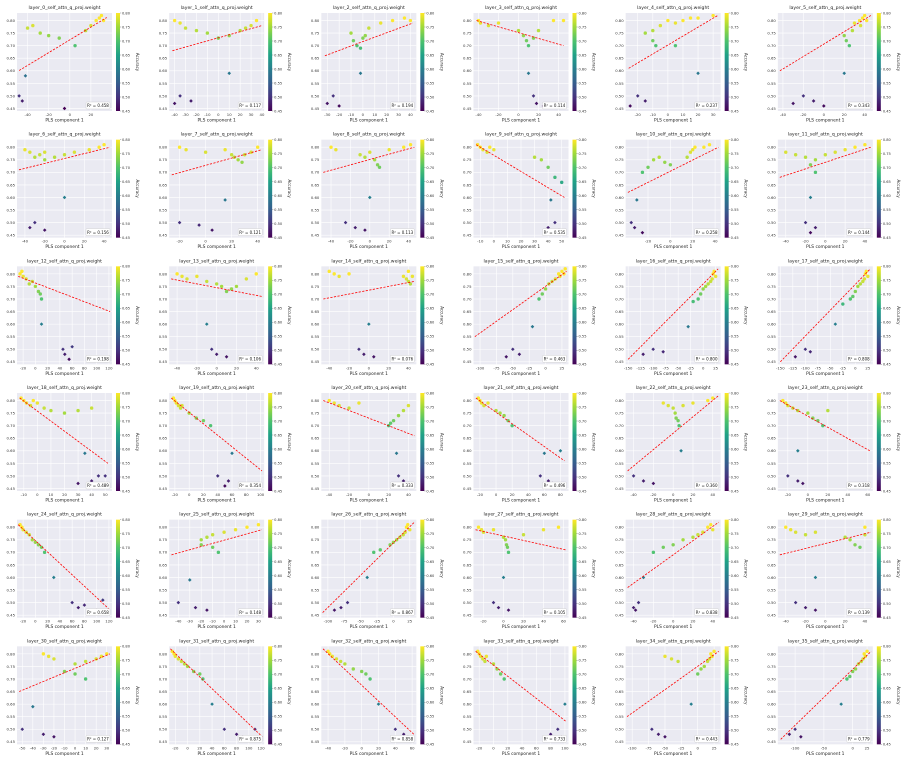  Describe the element at coordinates (249, 747) in the screenshot. I see `x-tick-label: 100` at that location.